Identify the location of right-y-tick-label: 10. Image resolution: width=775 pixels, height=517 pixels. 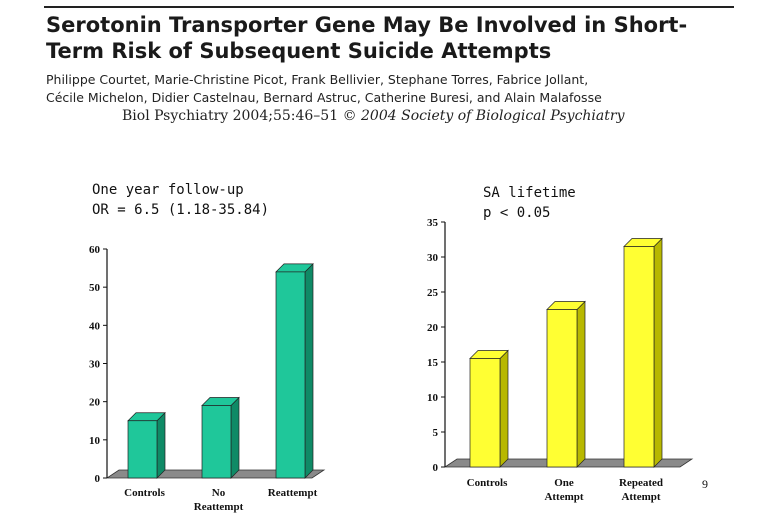
(433, 398).